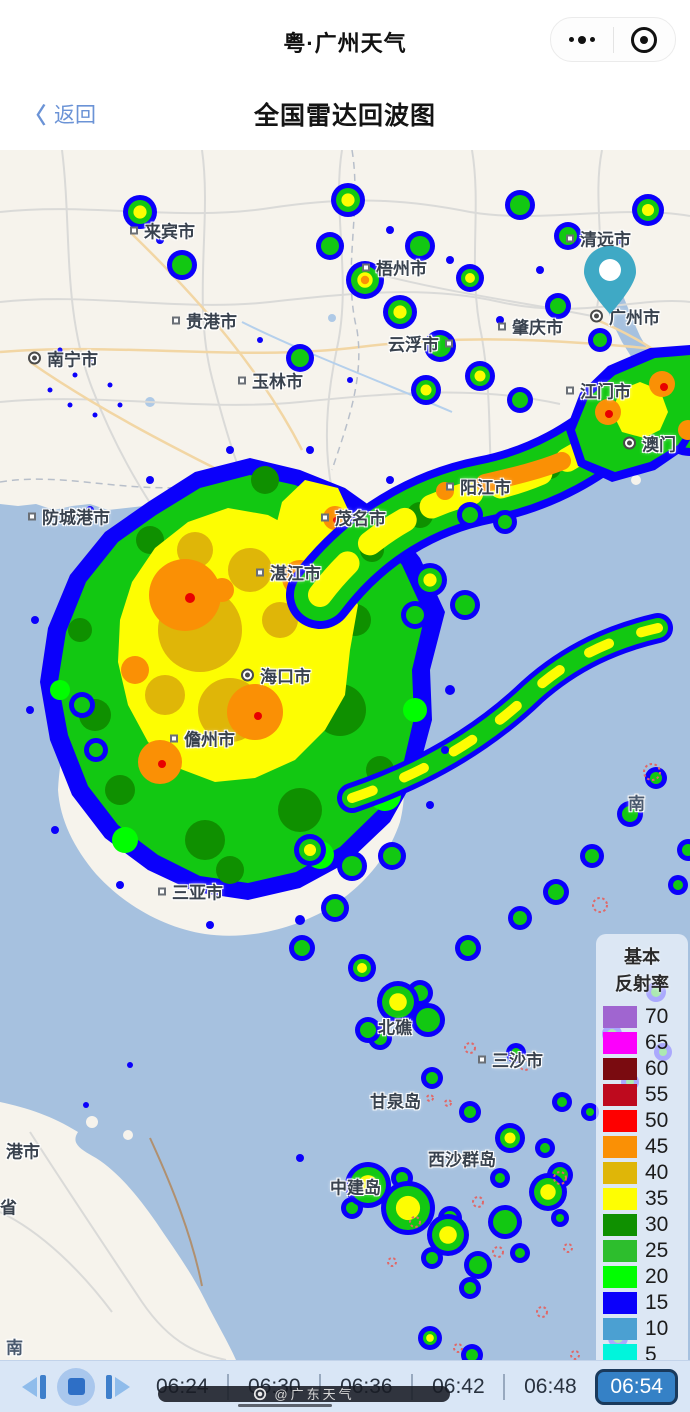  What do you see at coordinates (642, 1043) in the screenshot?
I see `legend-row: 65` at bounding box center [642, 1043].